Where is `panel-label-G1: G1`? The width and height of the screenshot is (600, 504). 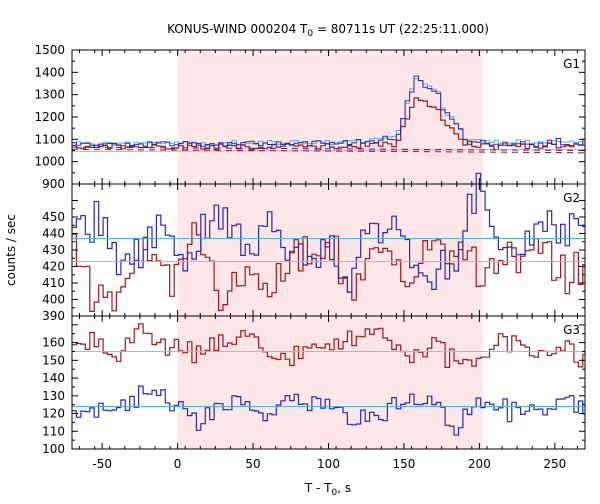
panel-label-G1: G1 is located at coordinates (571, 64).